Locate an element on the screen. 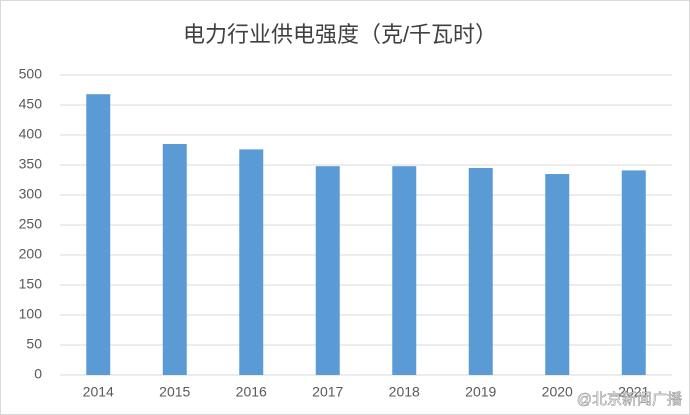 This screenshot has height=415, width=690. chart-title: 电力行业供电强度（克/千瓦时） is located at coordinates (340, 34).